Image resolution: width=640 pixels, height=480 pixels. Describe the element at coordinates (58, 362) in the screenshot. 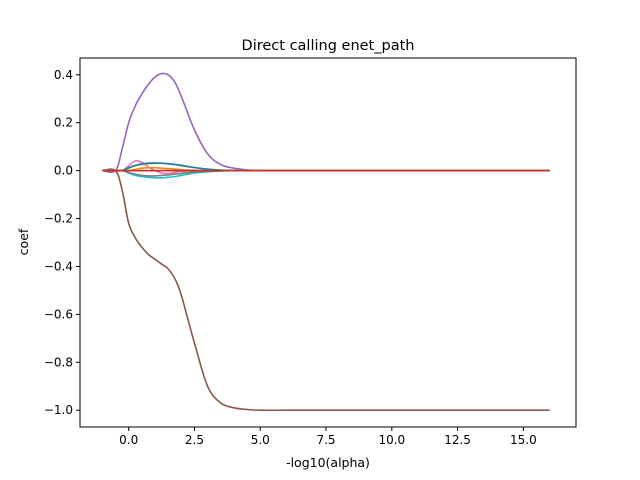

I see `y-tick-label: −0.8` at that location.